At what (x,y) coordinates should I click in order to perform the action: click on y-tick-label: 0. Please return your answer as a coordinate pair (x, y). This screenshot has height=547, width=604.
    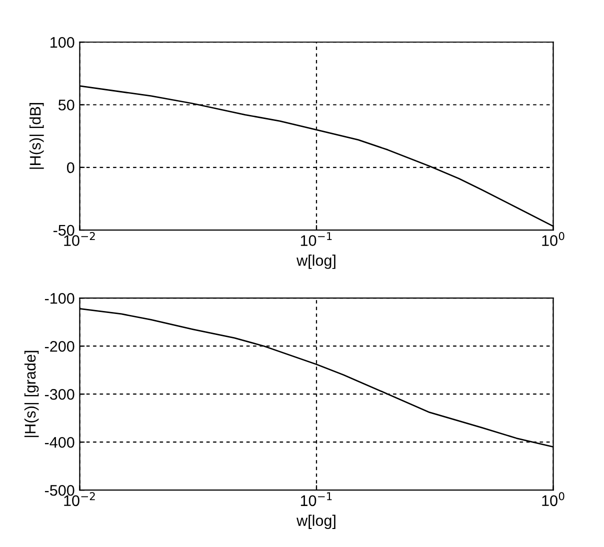
    Looking at the image, I should click on (70, 168).